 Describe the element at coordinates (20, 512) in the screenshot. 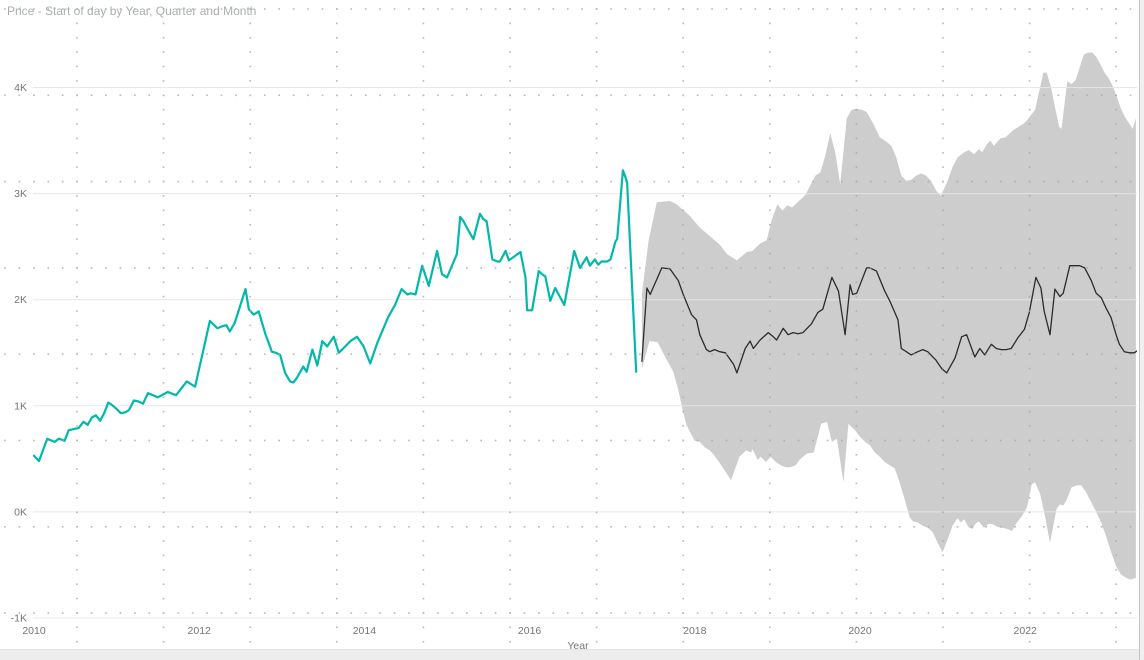

I see `y-tick-0K: 0K` at that location.